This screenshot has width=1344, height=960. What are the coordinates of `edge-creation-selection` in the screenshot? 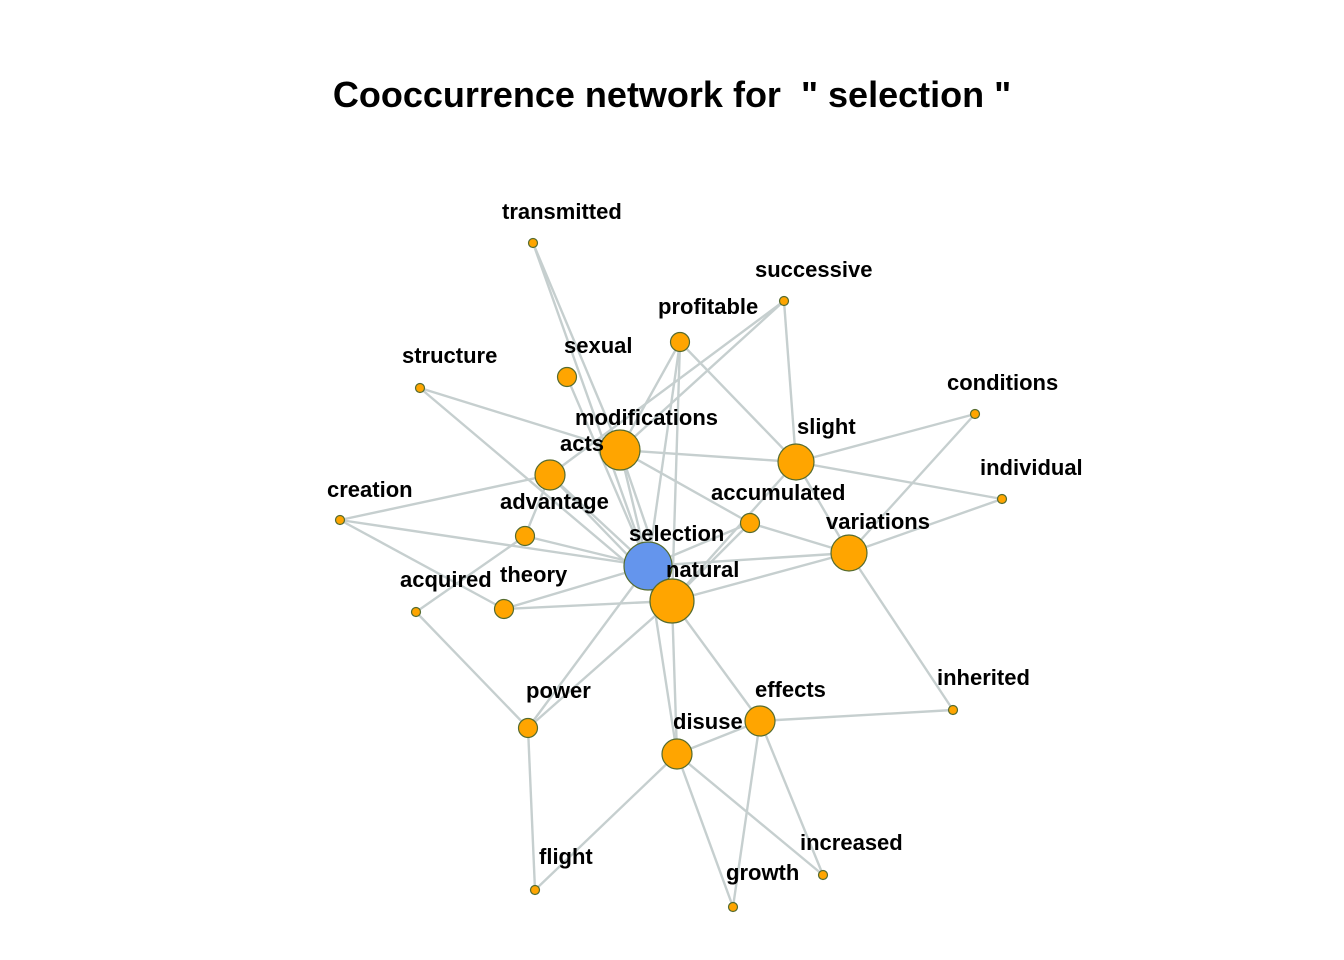 It's located at (494, 543).